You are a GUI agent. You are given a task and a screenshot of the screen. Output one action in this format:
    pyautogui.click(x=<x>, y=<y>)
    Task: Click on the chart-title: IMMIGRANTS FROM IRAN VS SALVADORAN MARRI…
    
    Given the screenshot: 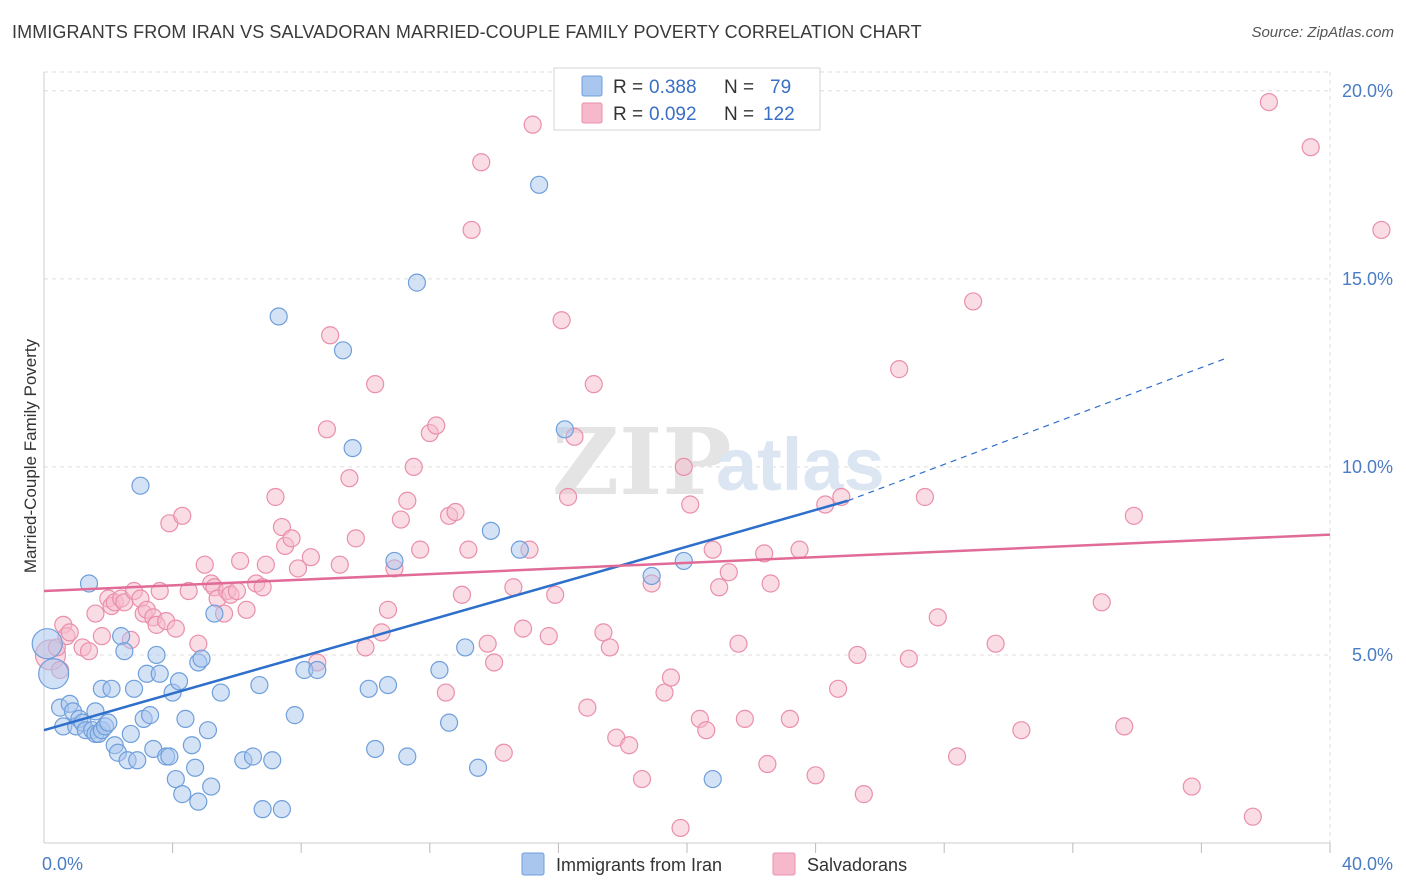 What is the action you would take?
    pyautogui.click(x=467, y=32)
    